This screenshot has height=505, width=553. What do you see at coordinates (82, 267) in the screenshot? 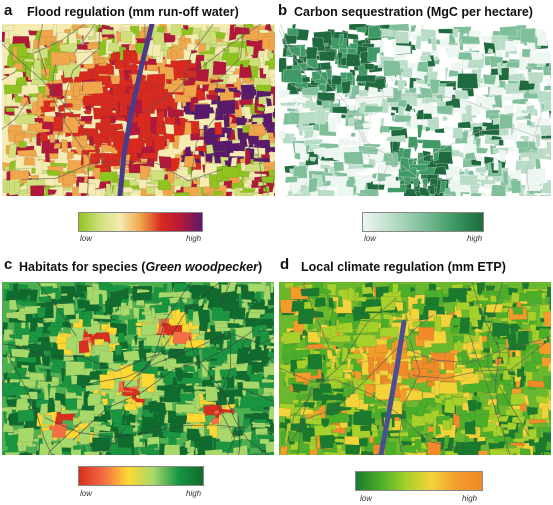
I see `panel-title-c-prefix: Habitats for species (` at bounding box center [82, 267].